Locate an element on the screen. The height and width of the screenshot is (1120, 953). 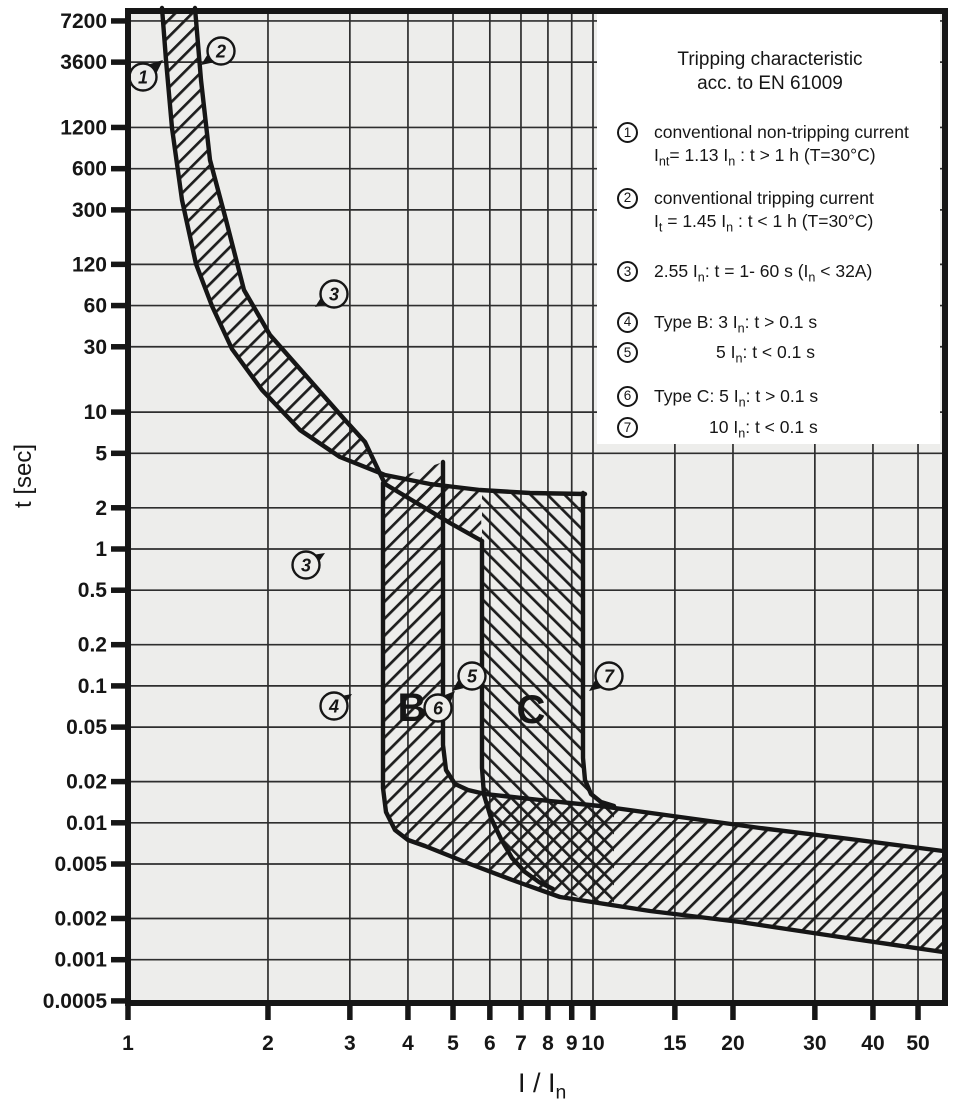
x-tick-label-30: 30 is located at coordinates (814, 1043).